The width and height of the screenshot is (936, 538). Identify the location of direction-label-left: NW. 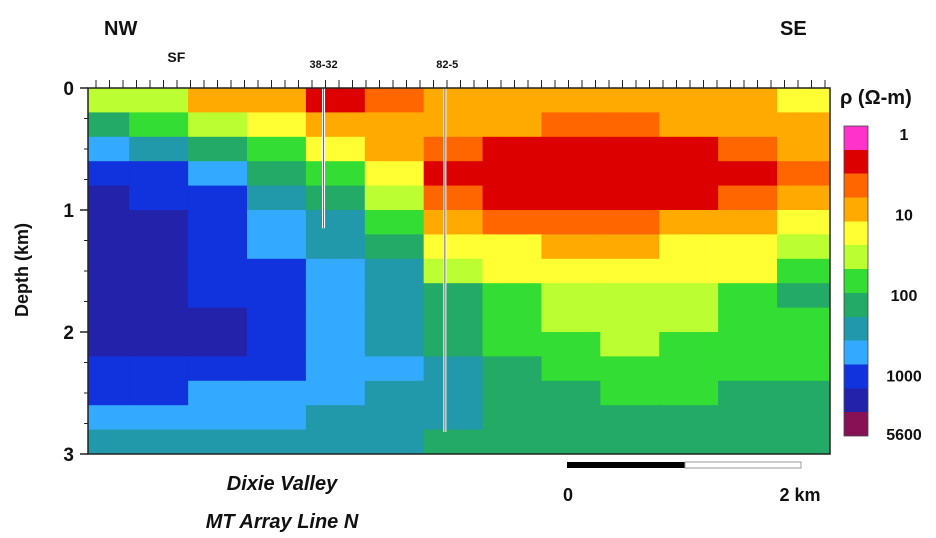
(120, 29).